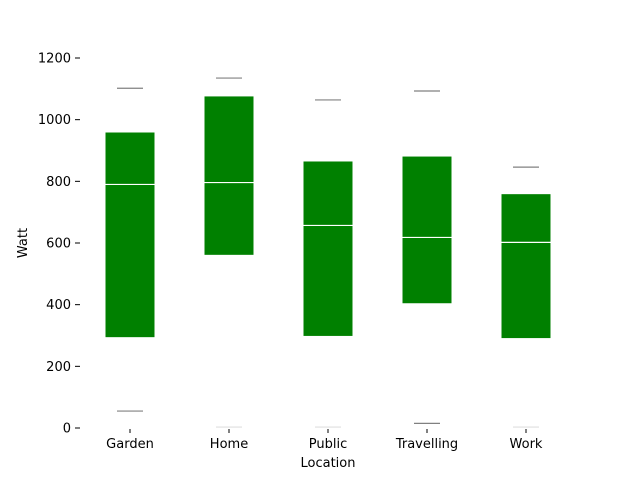 This screenshot has height=480, width=640. Describe the element at coordinates (130, 444) in the screenshot. I see `x-tick-label: Garden` at that location.